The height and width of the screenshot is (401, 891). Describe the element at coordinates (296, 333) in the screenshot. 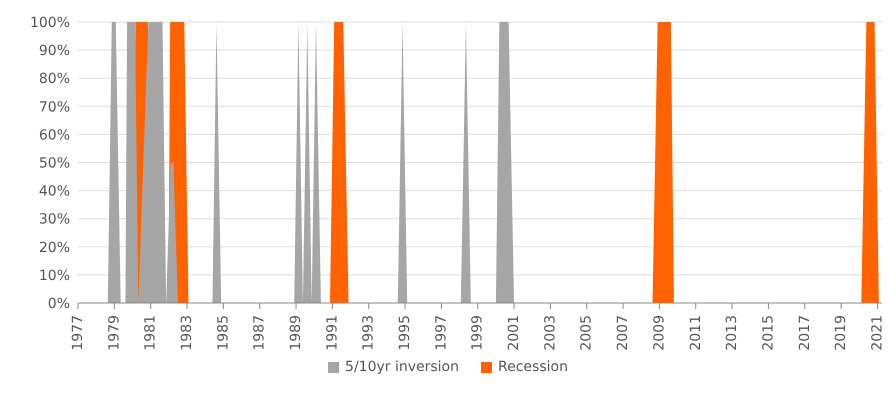

I see `x-tick-label: 1989` at that location.